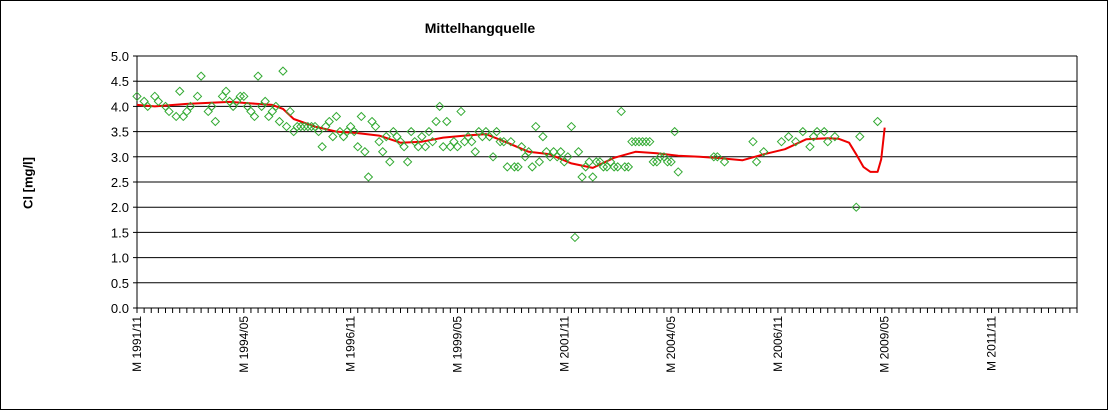 The image size is (1108, 410). What do you see at coordinates (351, 344) in the screenshot?
I see `x-tick-label: M 1996/11` at bounding box center [351, 344].